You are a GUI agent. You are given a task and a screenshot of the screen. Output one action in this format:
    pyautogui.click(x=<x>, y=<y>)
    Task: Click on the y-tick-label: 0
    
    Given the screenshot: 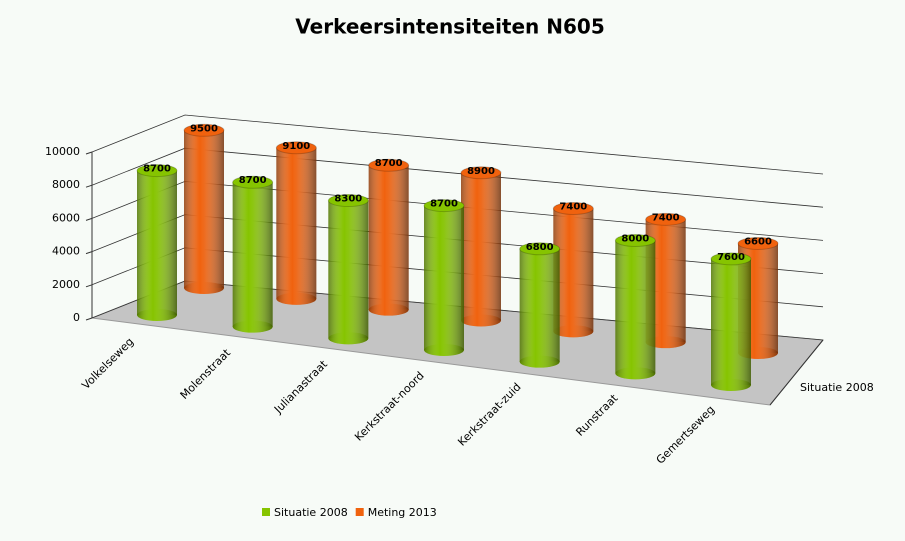 What is the action you would take?
    pyautogui.click(x=76, y=317)
    